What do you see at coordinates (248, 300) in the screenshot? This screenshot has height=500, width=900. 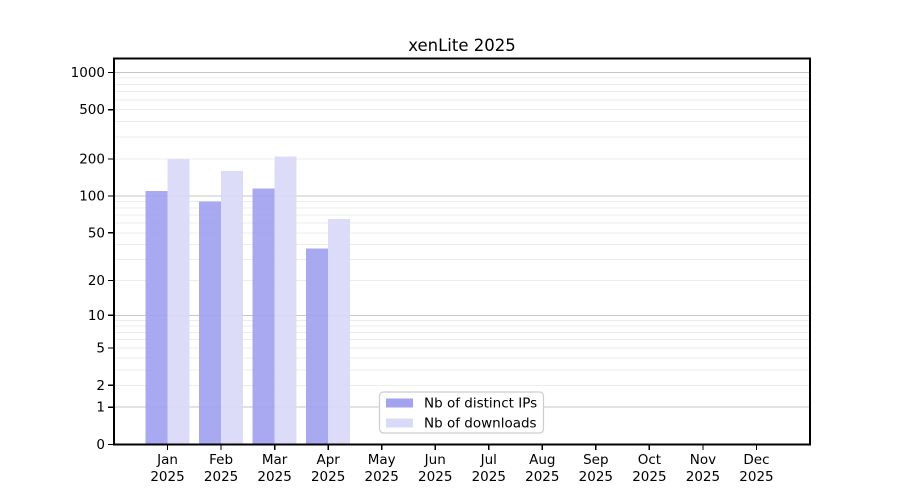 I see `bars` at bounding box center [248, 300].